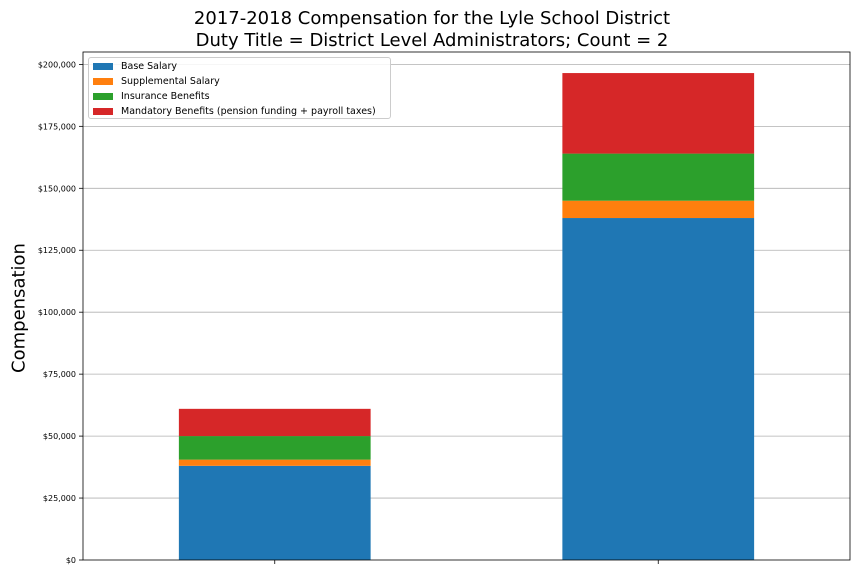  I want to click on y-tick-label: $25,000, so click(59, 498).